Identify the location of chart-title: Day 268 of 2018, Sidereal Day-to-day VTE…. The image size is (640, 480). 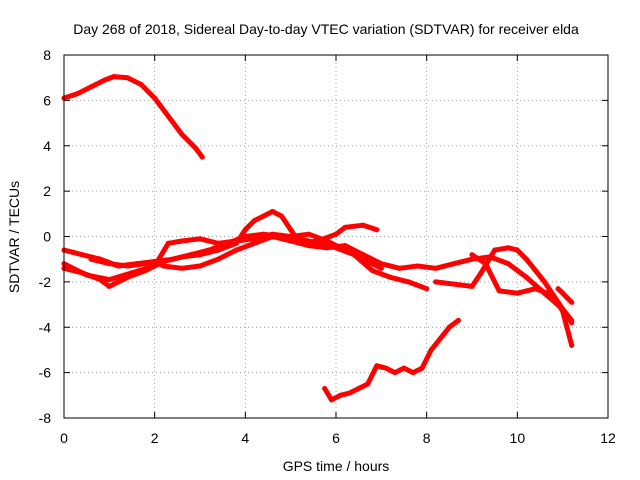
(326, 29).